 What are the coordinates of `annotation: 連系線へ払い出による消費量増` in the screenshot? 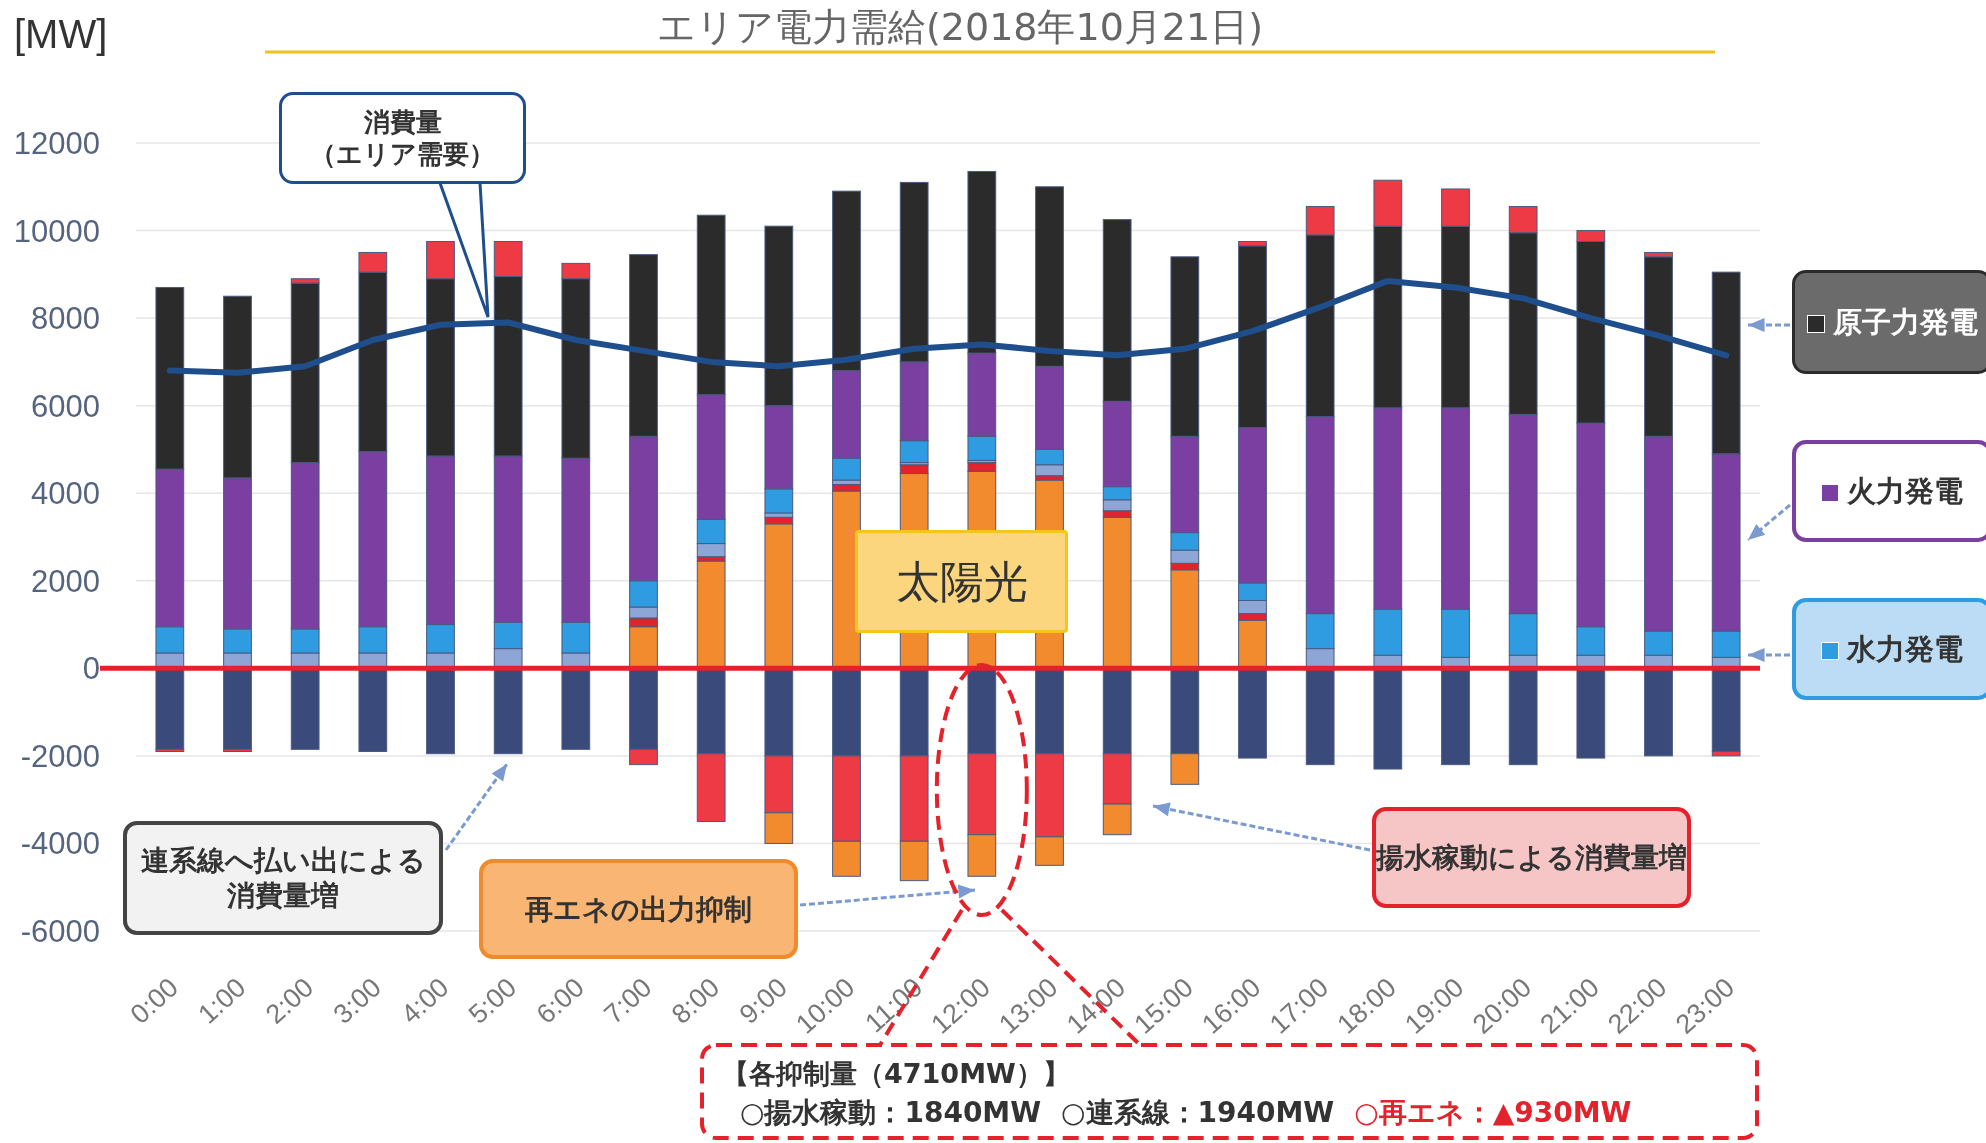 It's located at (283, 878).